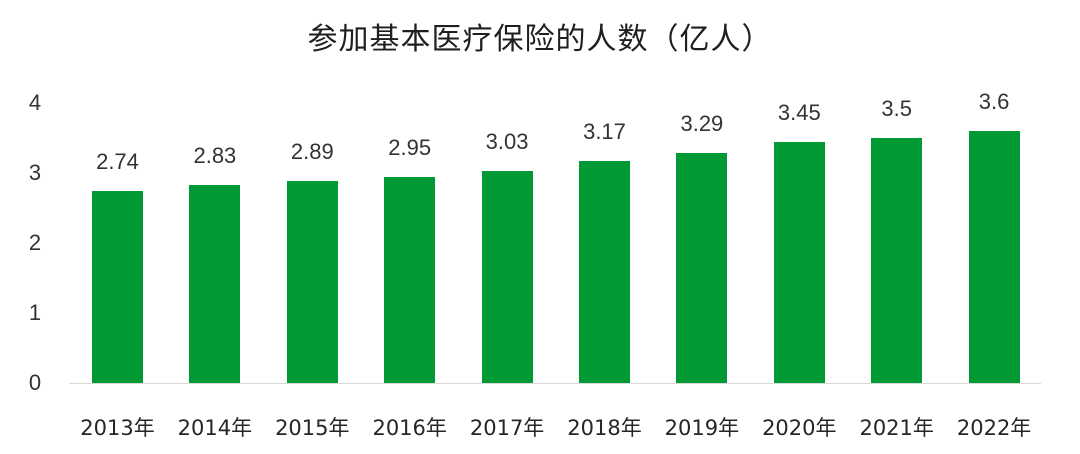 The height and width of the screenshot is (454, 1080). I want to click on data-label: 3.45, so click(799, 112).